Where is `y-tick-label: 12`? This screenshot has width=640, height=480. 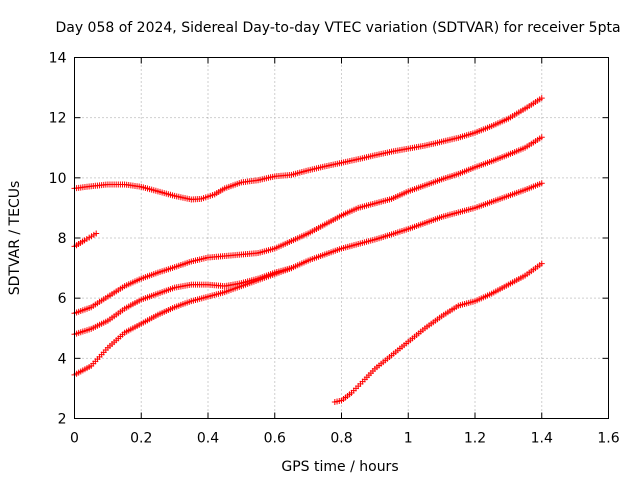
y-tick-label: 12 is located at coordinates (58, 119).